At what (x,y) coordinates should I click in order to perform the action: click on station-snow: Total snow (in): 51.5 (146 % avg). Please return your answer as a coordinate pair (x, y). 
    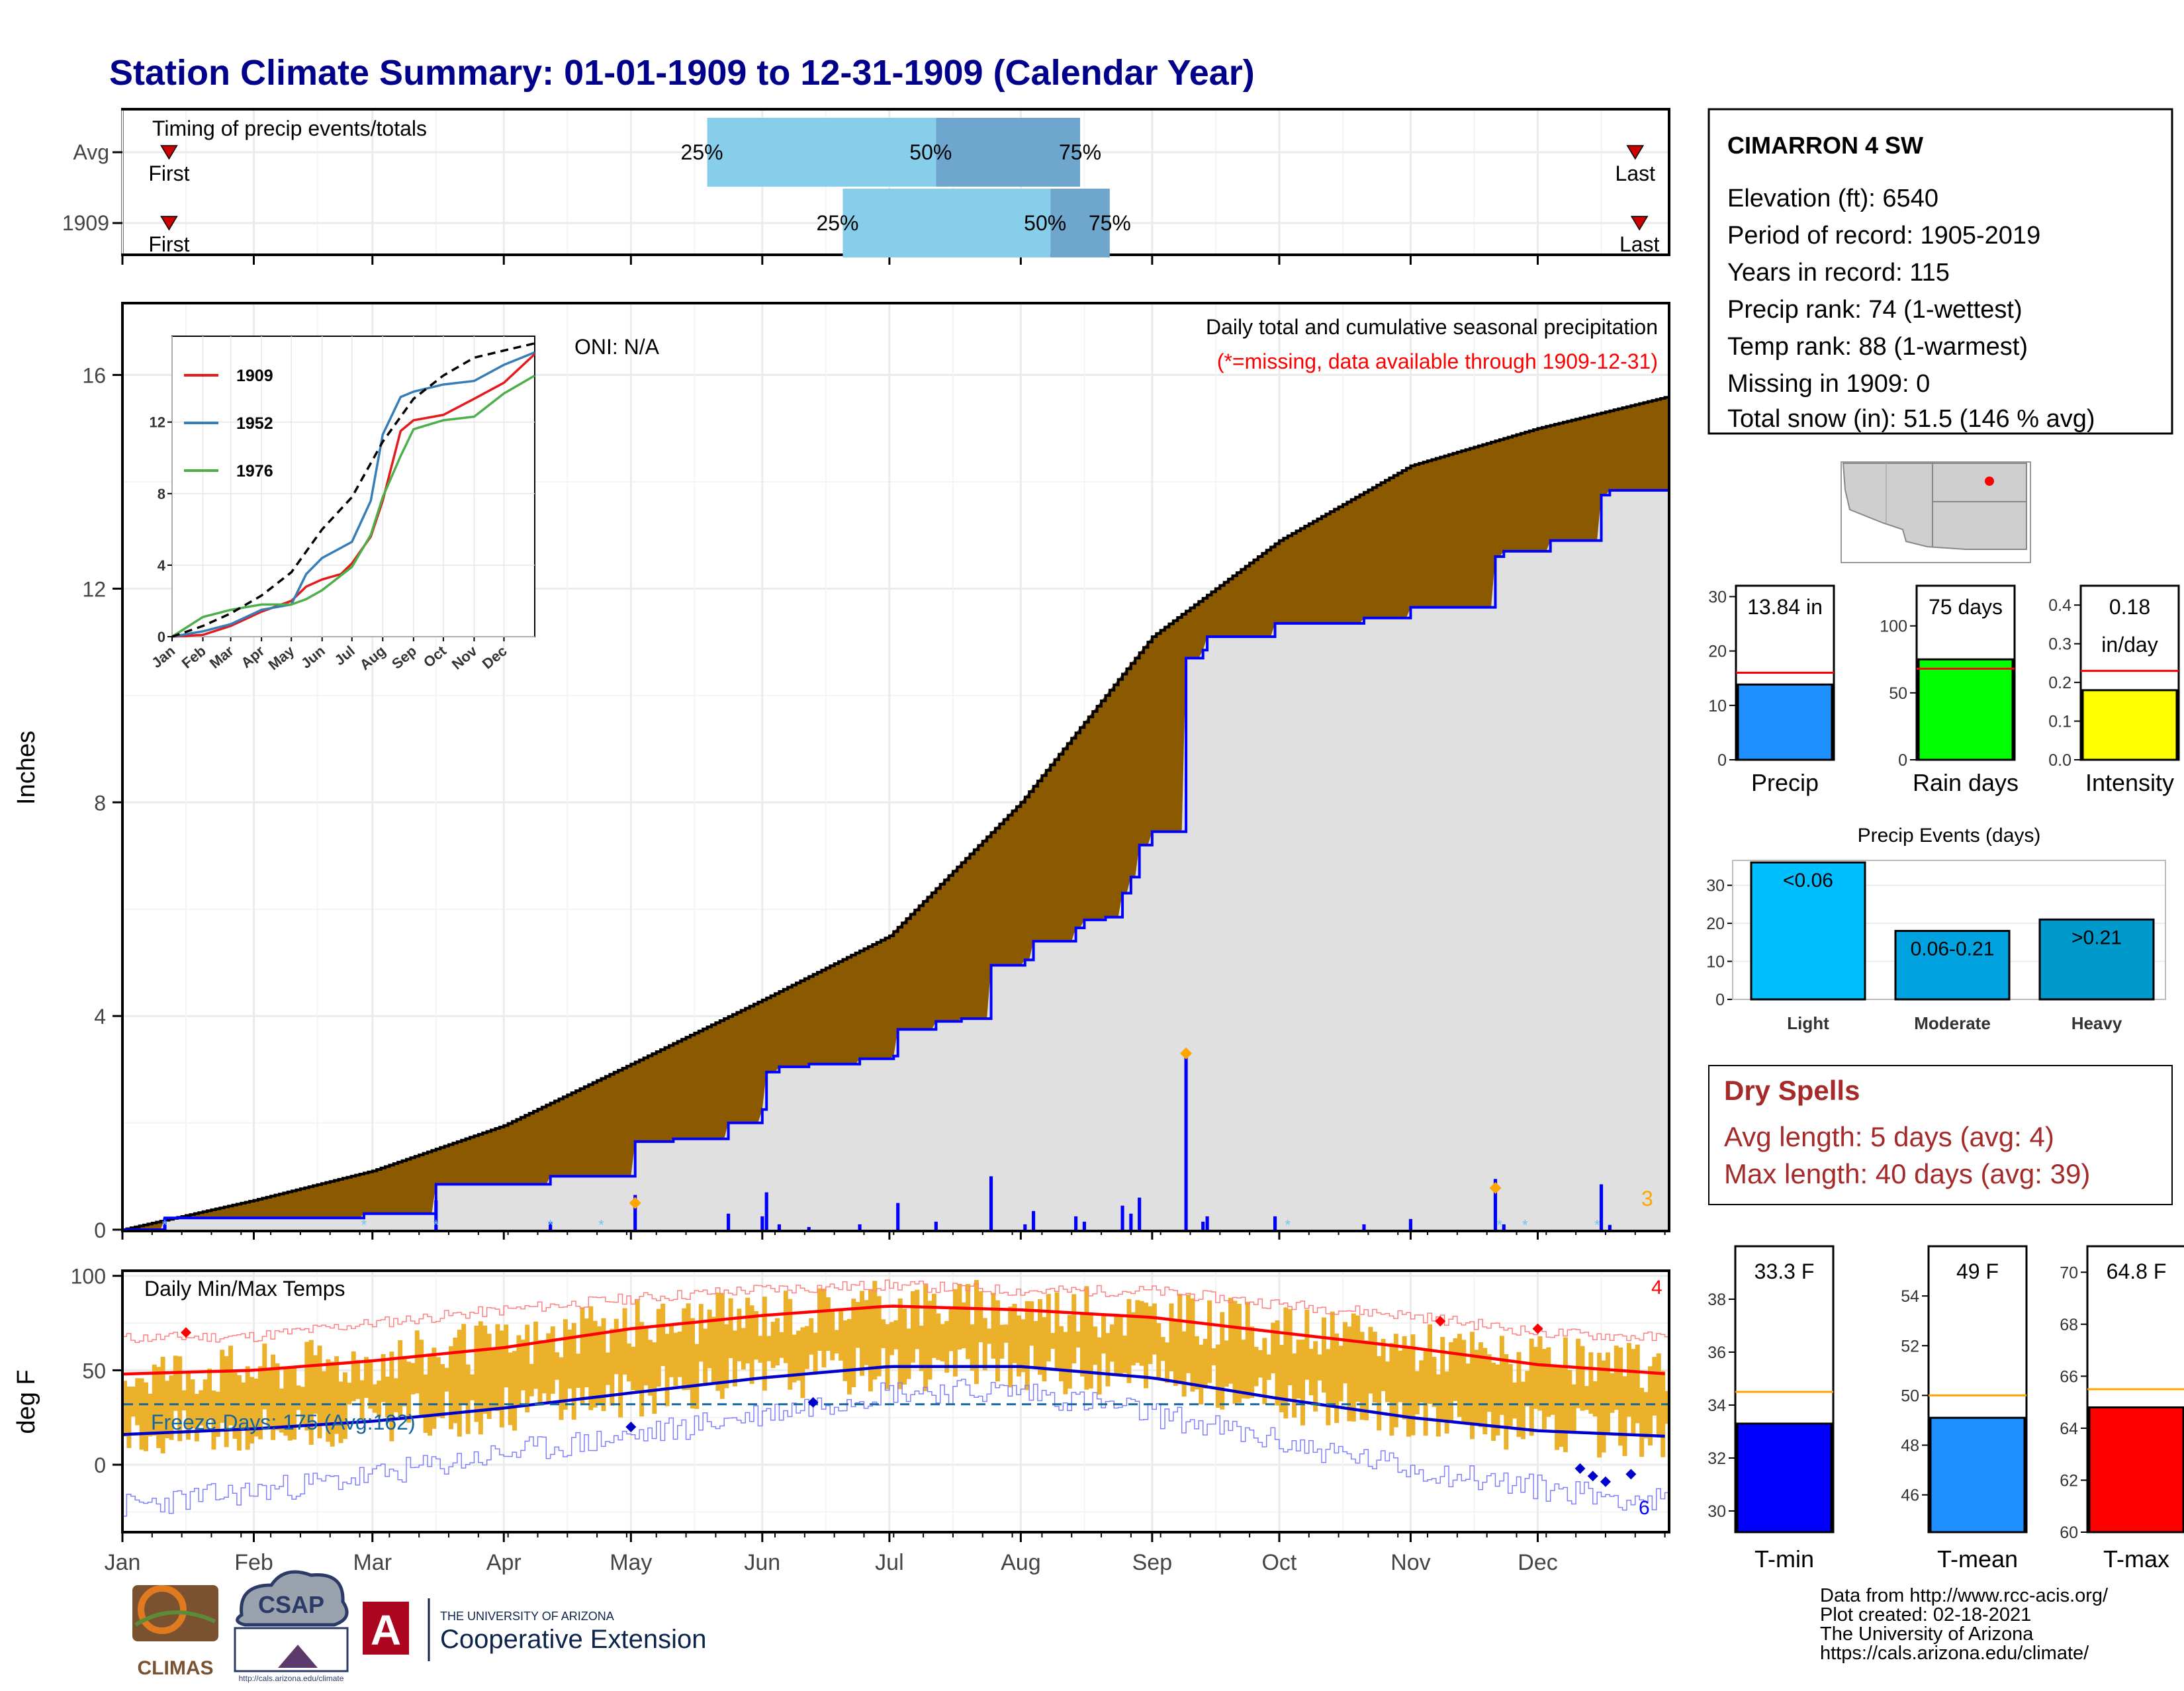
    Looking at the image, I should click on (1911, 419).